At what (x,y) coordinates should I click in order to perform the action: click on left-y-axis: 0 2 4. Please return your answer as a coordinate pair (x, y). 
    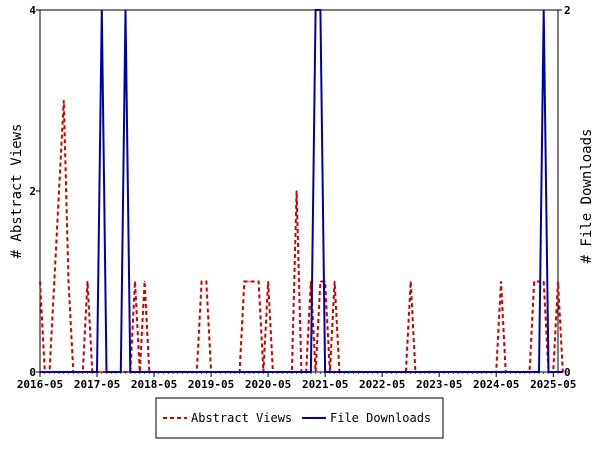
    Looking at the image, I should click on (34, 191).